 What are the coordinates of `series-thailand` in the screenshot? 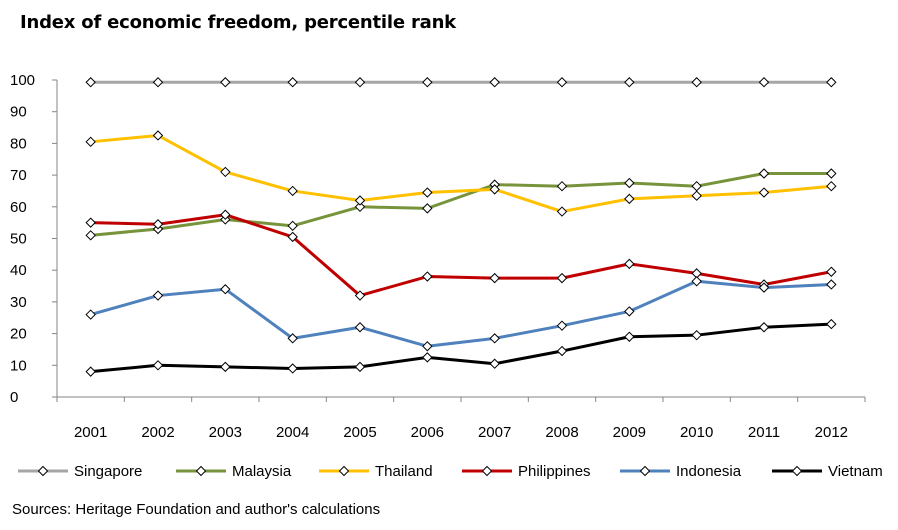 It's located at (461, 173).